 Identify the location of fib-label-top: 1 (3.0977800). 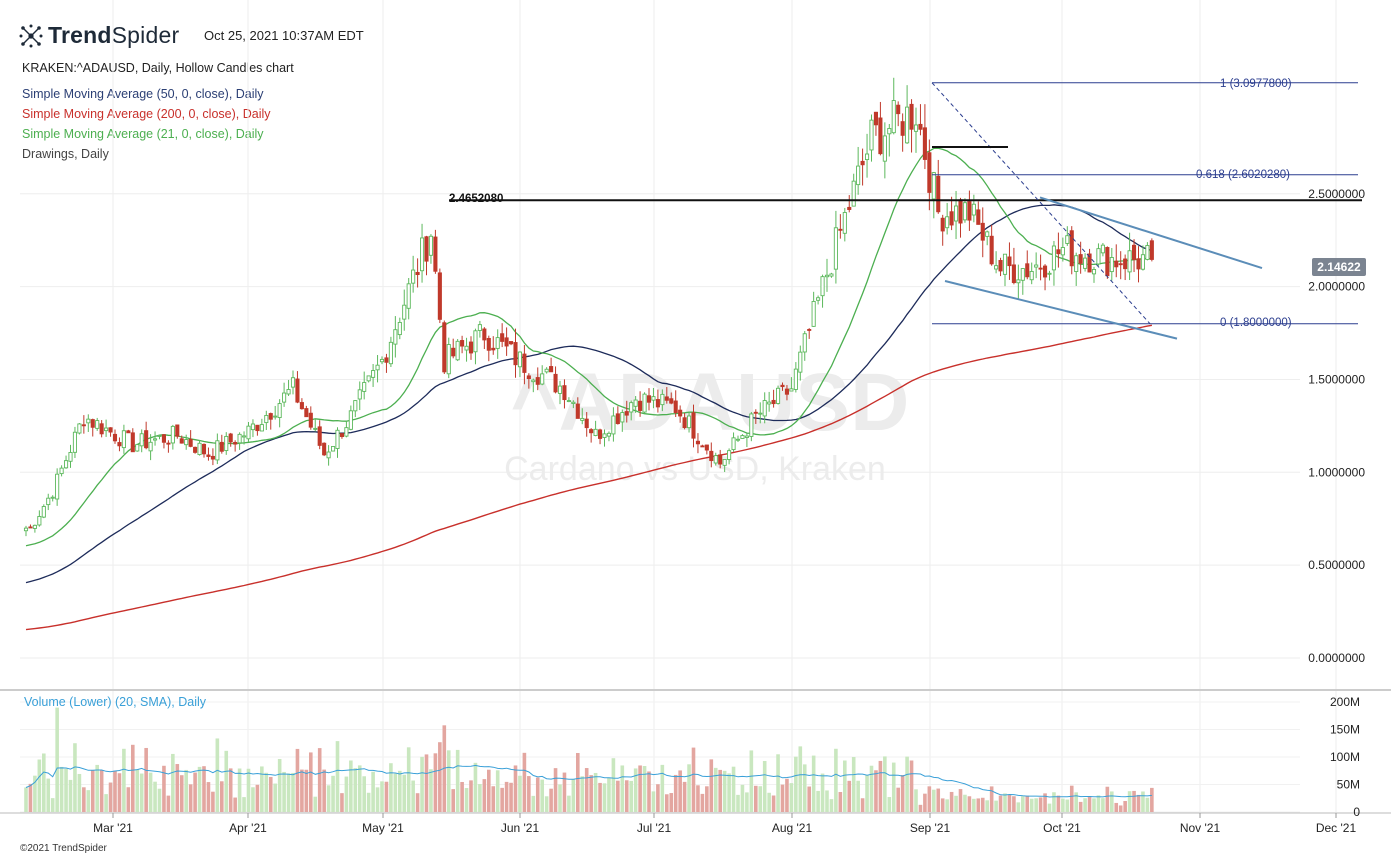
(1256, 84).